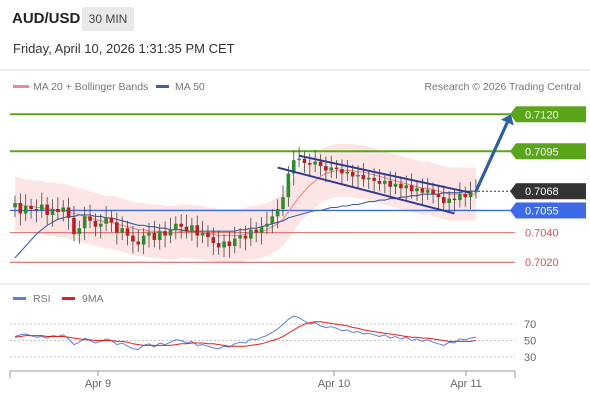 The height and width of the screenshot is (400, 590). Describe the element at coordinates (108, 19) in the screenshot. I see `timeframe-button: 30 MIN` at that location.